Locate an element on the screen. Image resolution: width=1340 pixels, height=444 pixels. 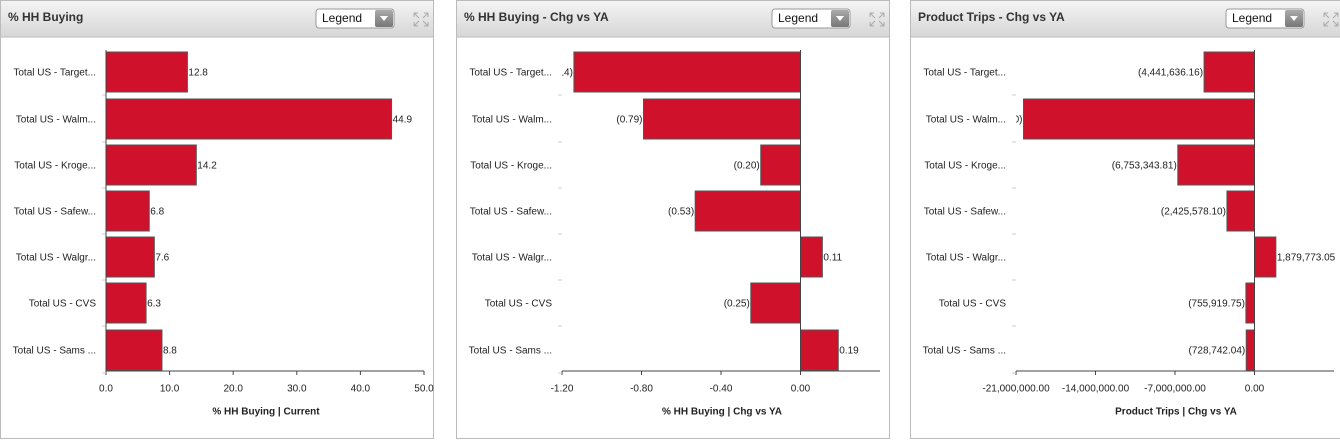
value-label: (728,742.04) is located at coordinates (1217, 351).